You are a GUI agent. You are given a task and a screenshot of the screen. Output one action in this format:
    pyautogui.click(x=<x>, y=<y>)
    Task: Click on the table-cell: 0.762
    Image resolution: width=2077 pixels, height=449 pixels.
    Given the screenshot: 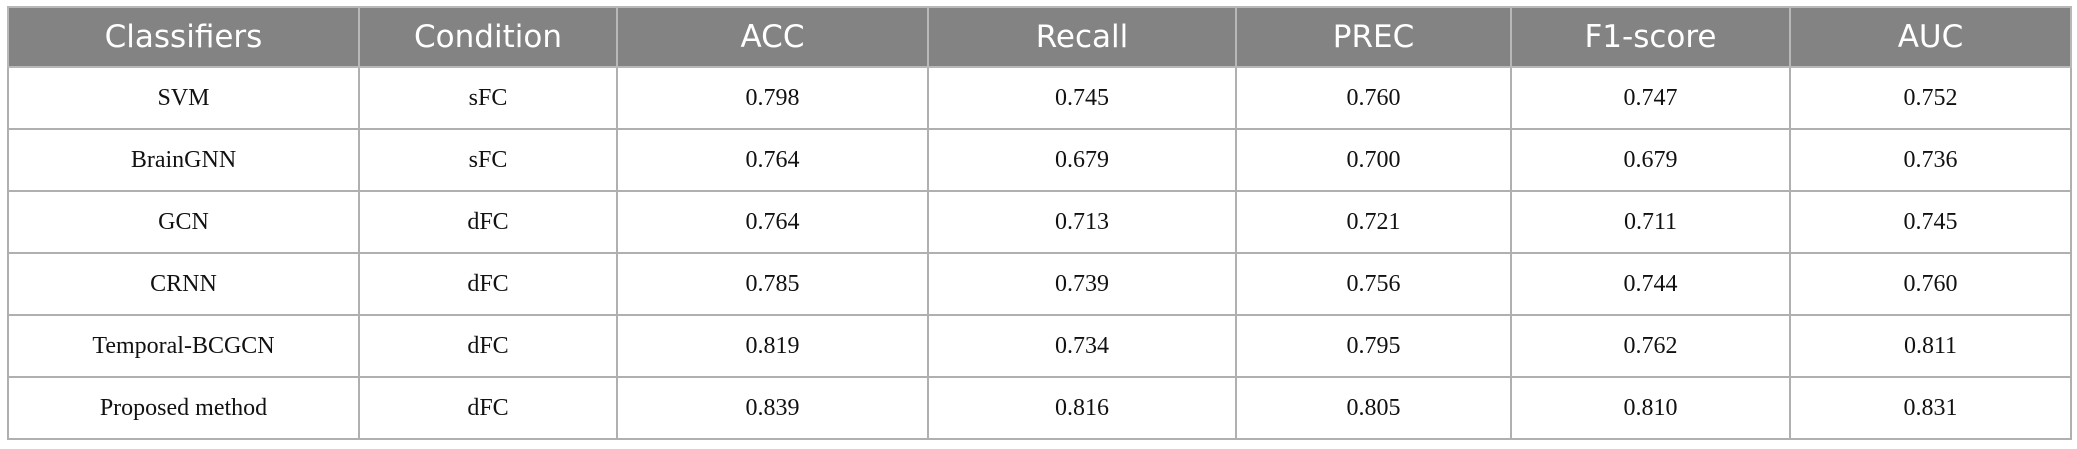 What is the action you would take?
    pyautogui.click(x=1650, y=346)
    